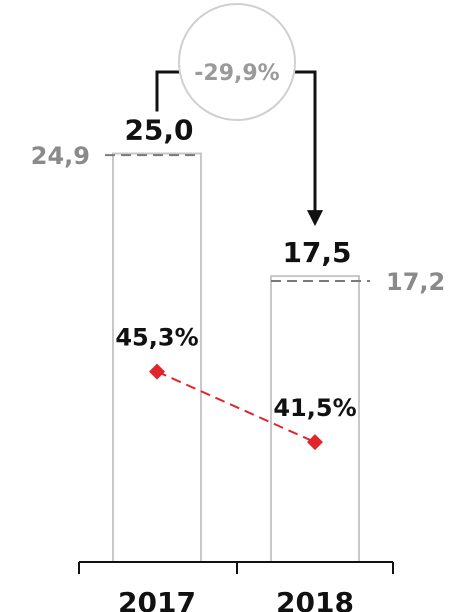 This screenshot has height=612, width=451. What do you see at coordinates (315, 599) in the screenshot?
I see `category-label-2018: 2018` at bounding box center [315, 599].